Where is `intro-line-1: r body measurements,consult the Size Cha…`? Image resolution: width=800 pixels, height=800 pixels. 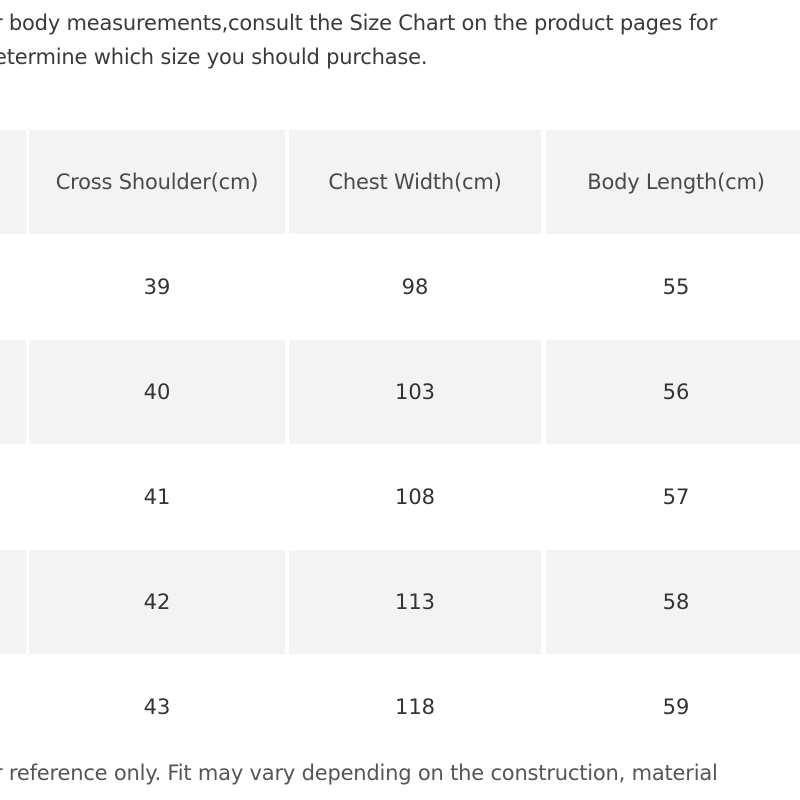
intro-line-1: r body measurements,consult the Size Cha… is located at coordinates (359, 23).